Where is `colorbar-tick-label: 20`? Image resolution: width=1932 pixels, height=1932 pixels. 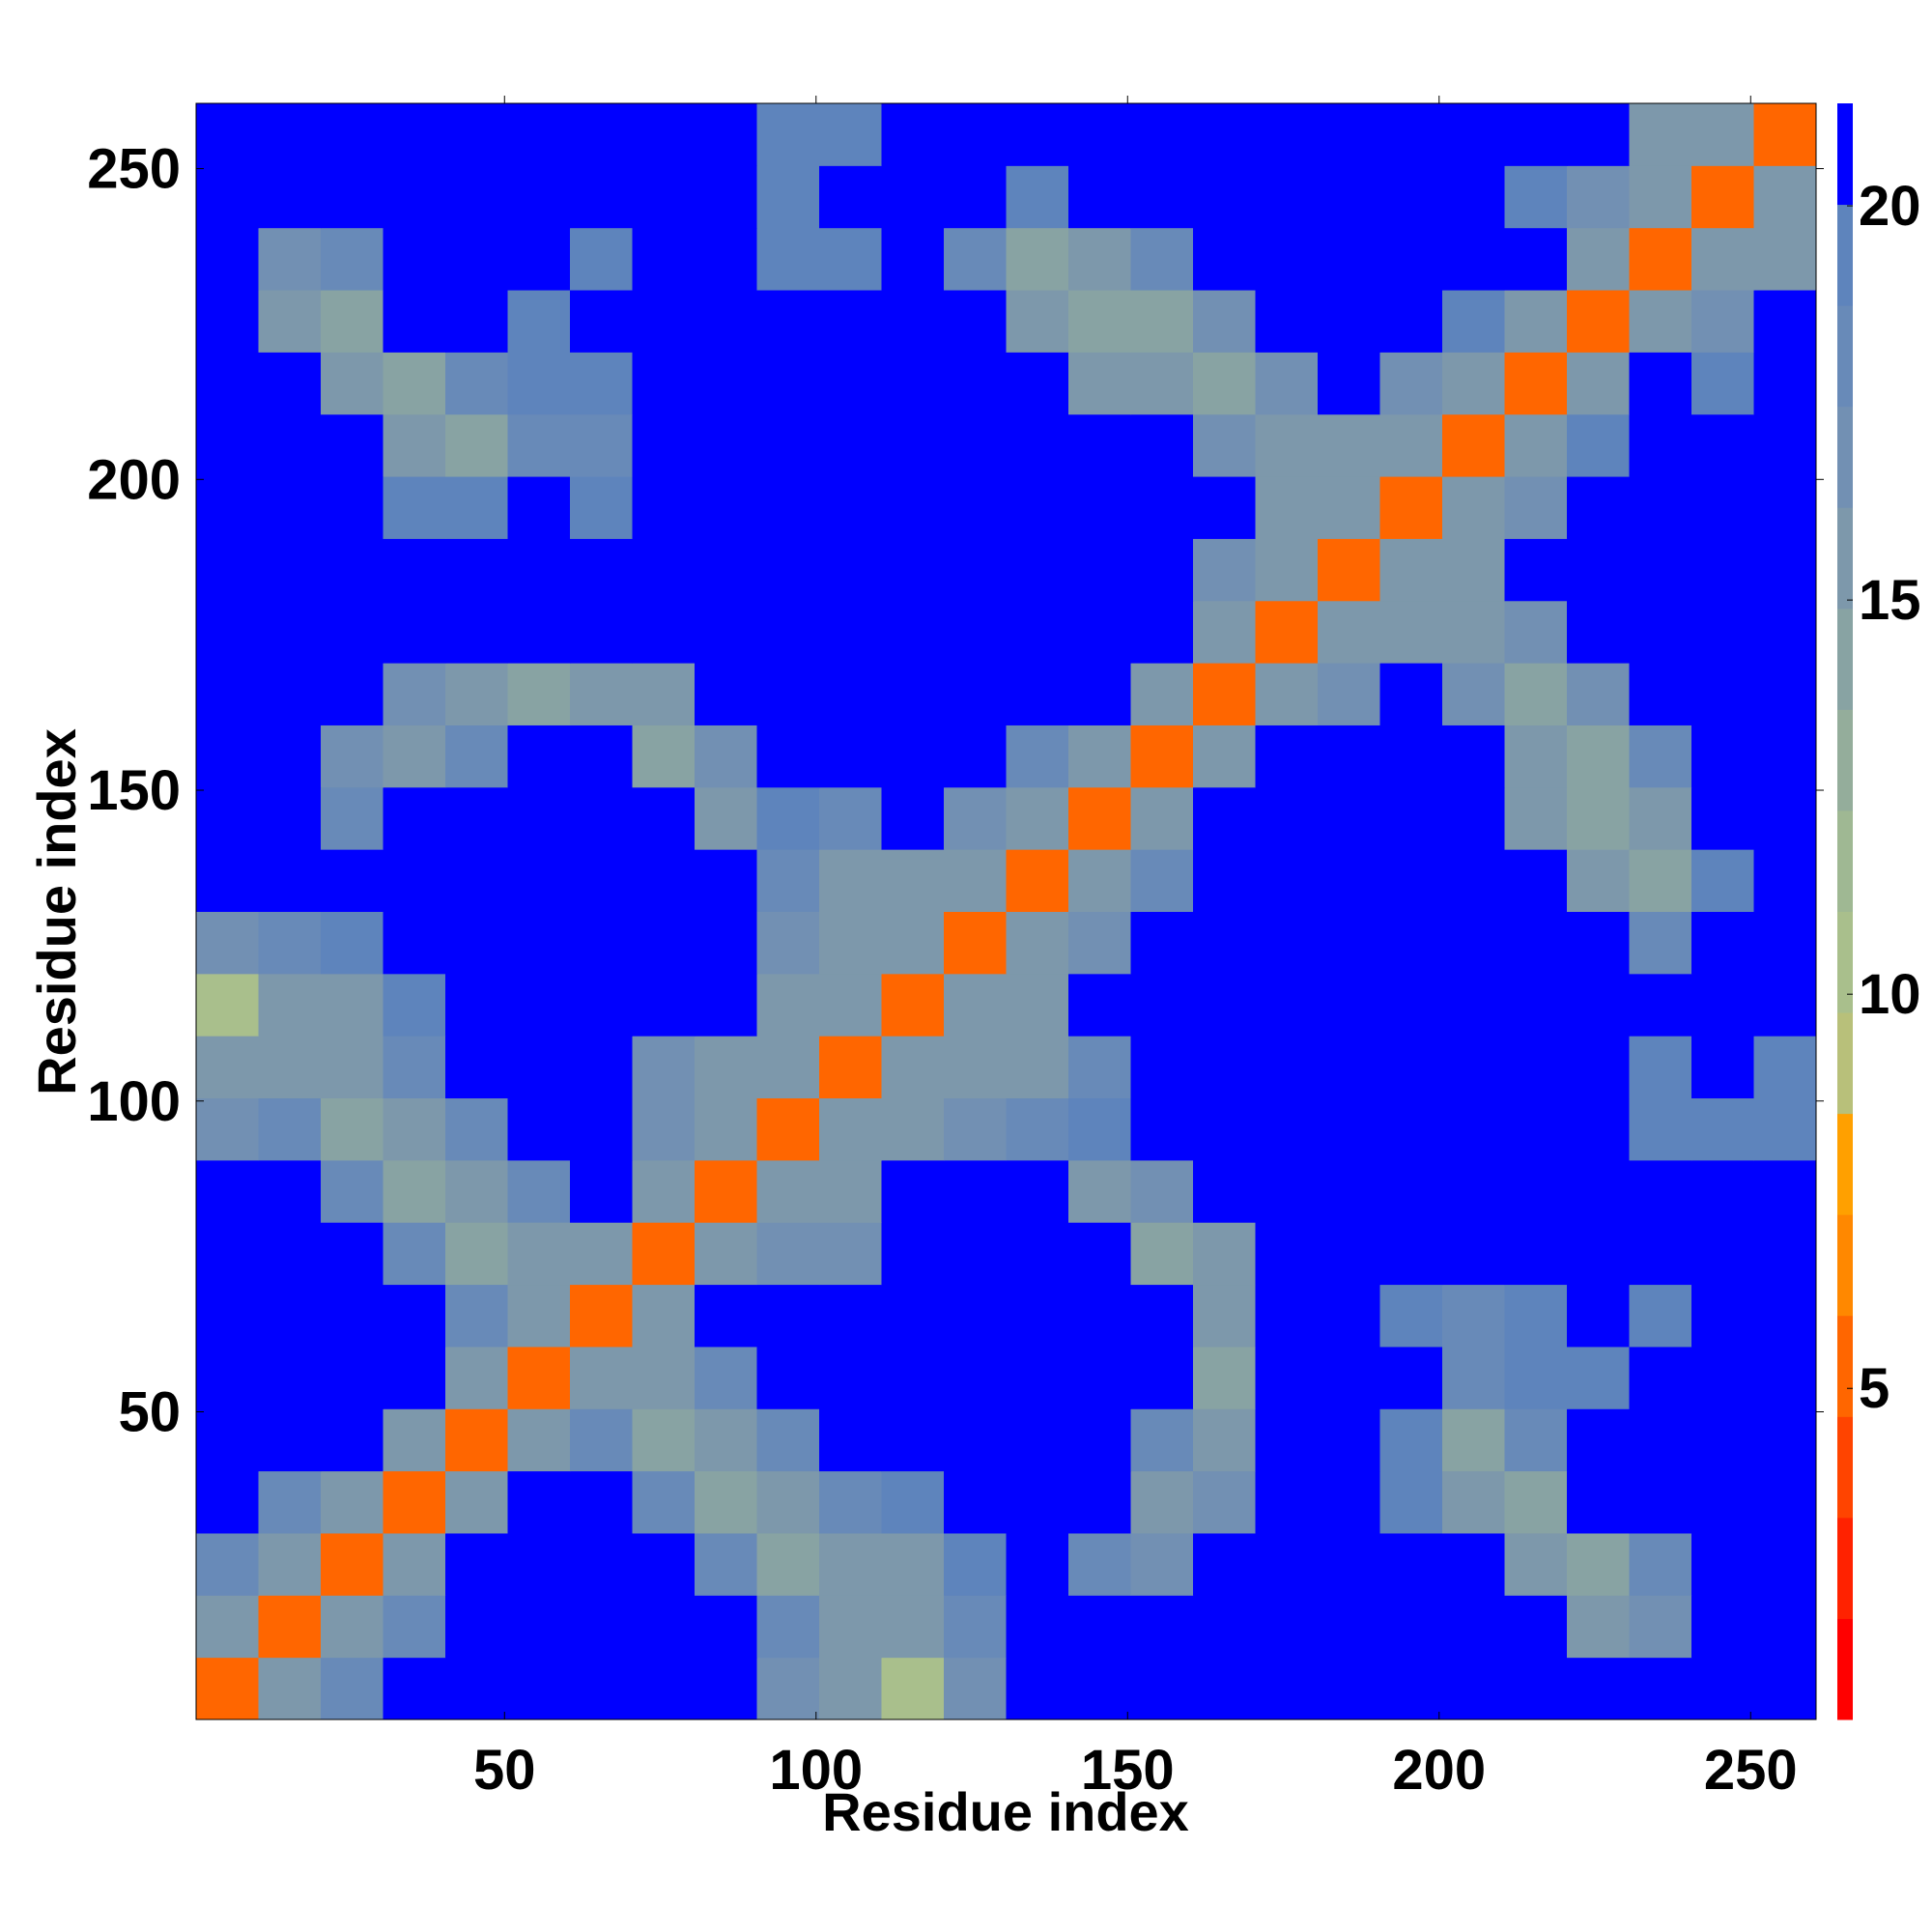 colorbar-tick-label: 20 is located at coordinates (1890, 206).